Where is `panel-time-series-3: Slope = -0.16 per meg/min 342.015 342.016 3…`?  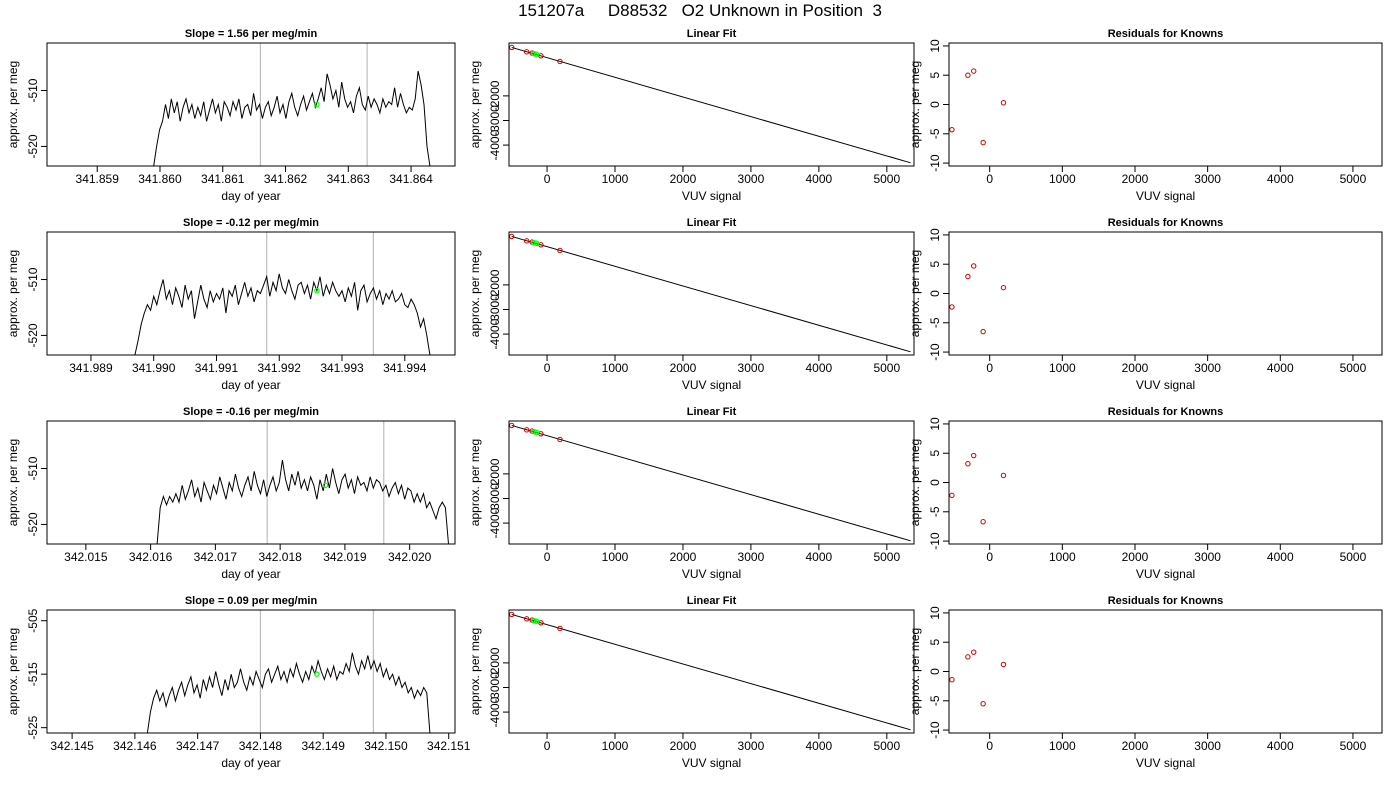
panel-time-series-3: Slope = -0.16 per meg/min 342.015 342.016 3… is located at coordinates (231, 493).